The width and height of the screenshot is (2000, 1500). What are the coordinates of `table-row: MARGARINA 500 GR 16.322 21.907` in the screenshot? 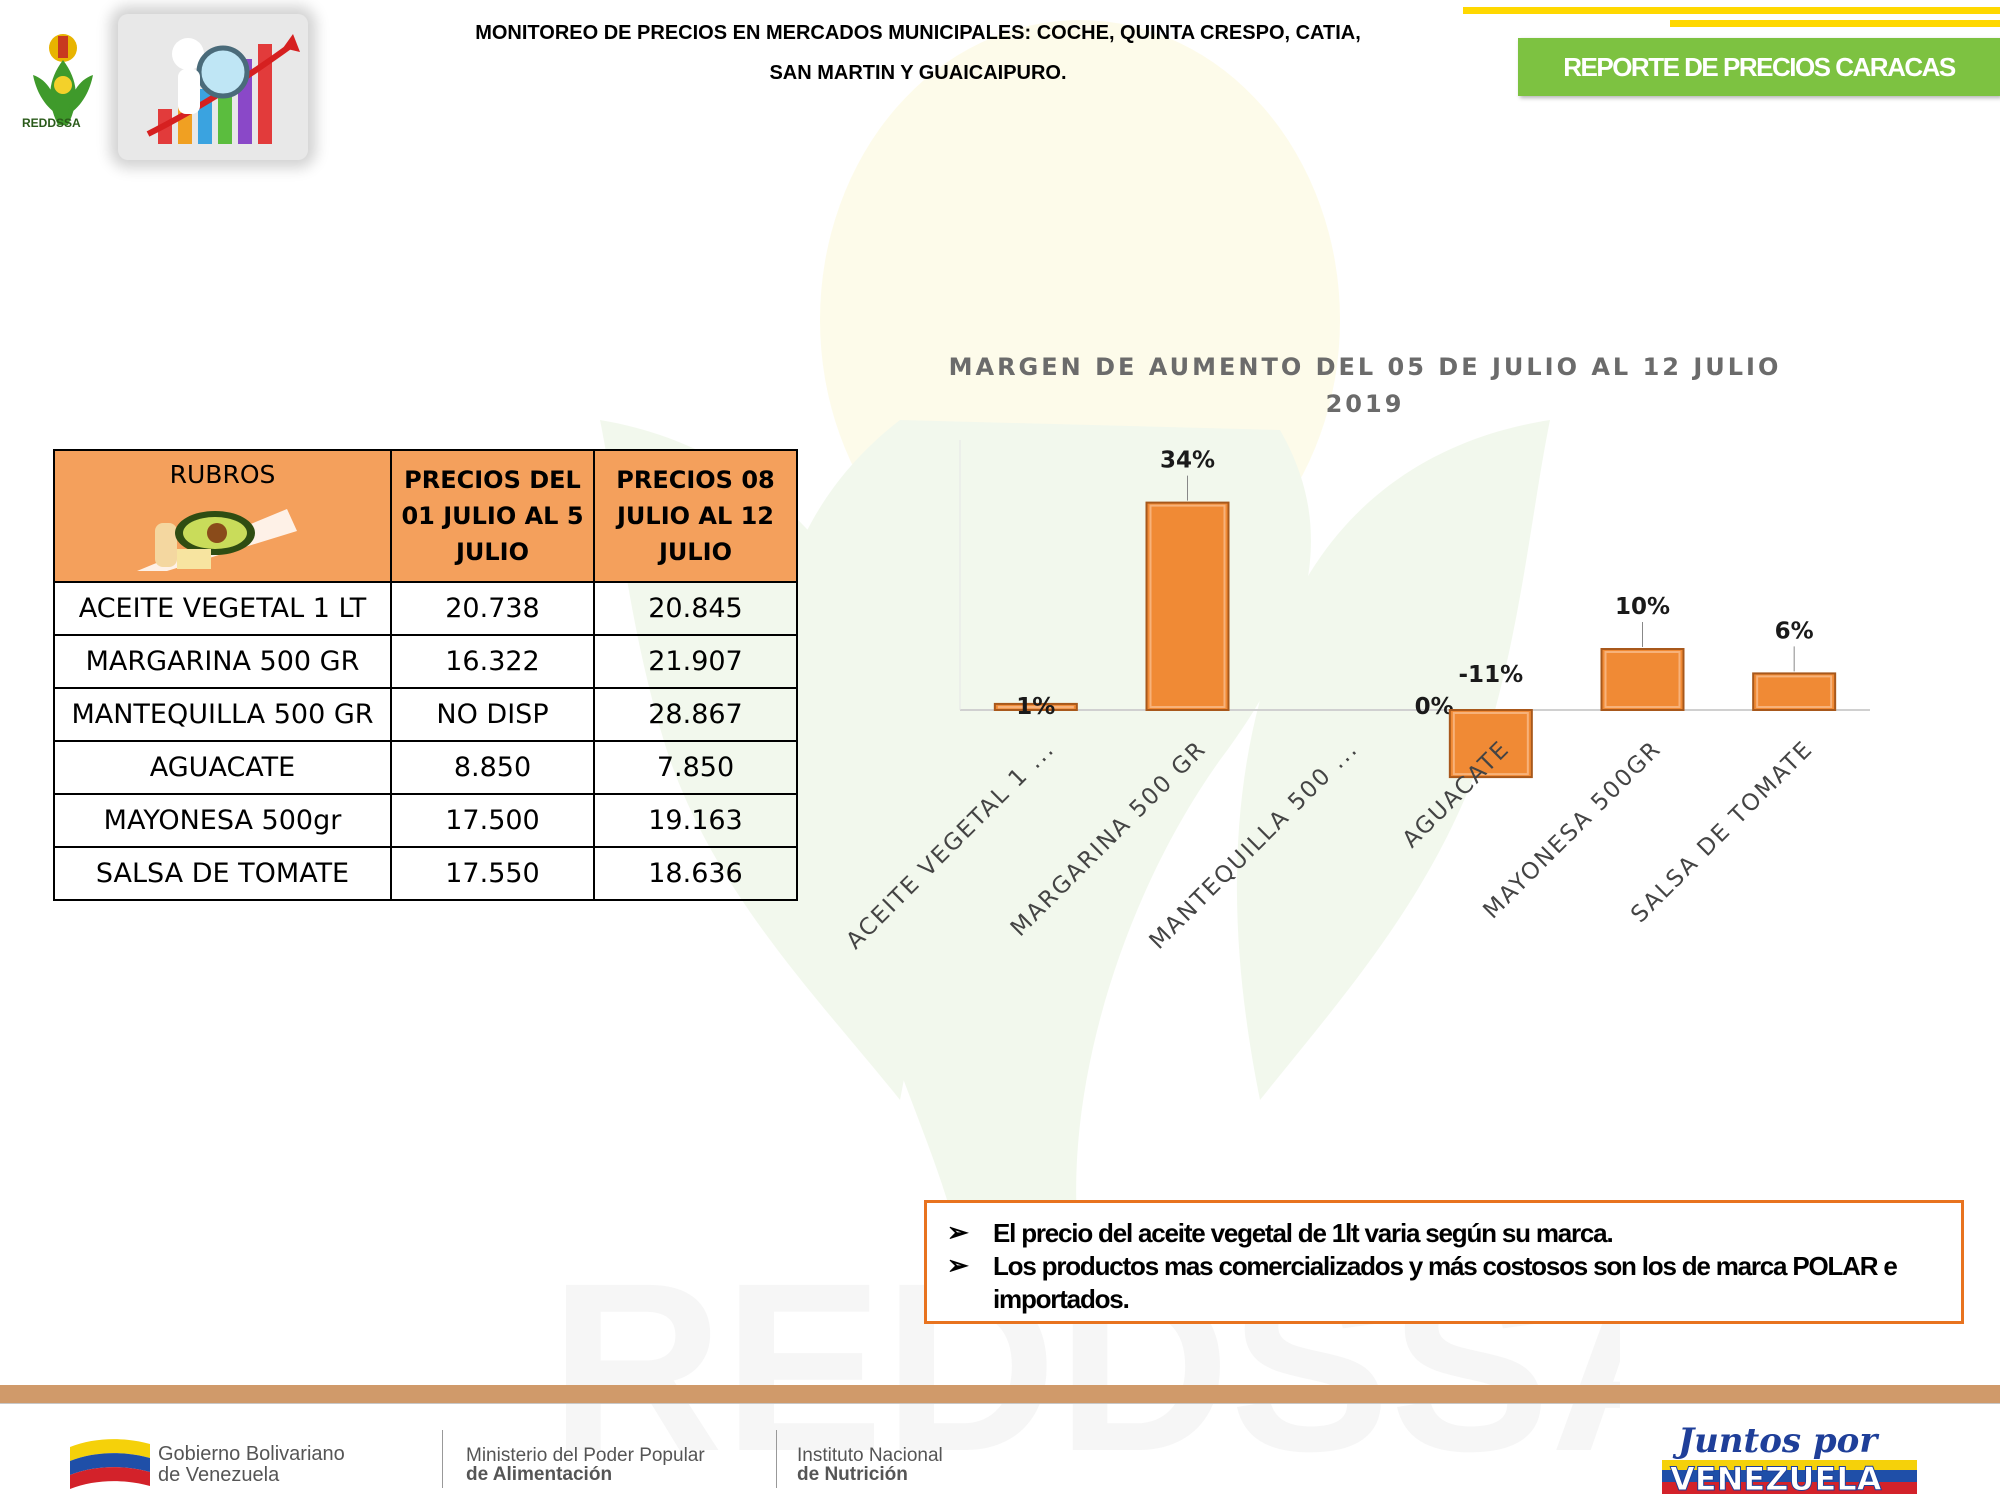 It's located at (425, 661).